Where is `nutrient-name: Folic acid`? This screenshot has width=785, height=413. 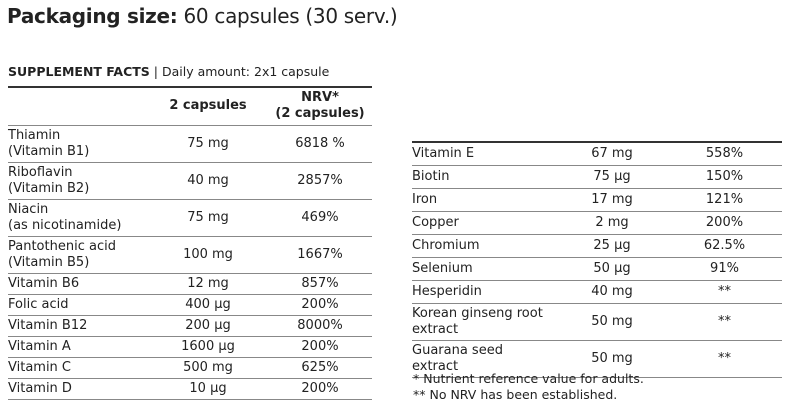 nutrient-name: Folic acid is located at coordinates (78, 305).